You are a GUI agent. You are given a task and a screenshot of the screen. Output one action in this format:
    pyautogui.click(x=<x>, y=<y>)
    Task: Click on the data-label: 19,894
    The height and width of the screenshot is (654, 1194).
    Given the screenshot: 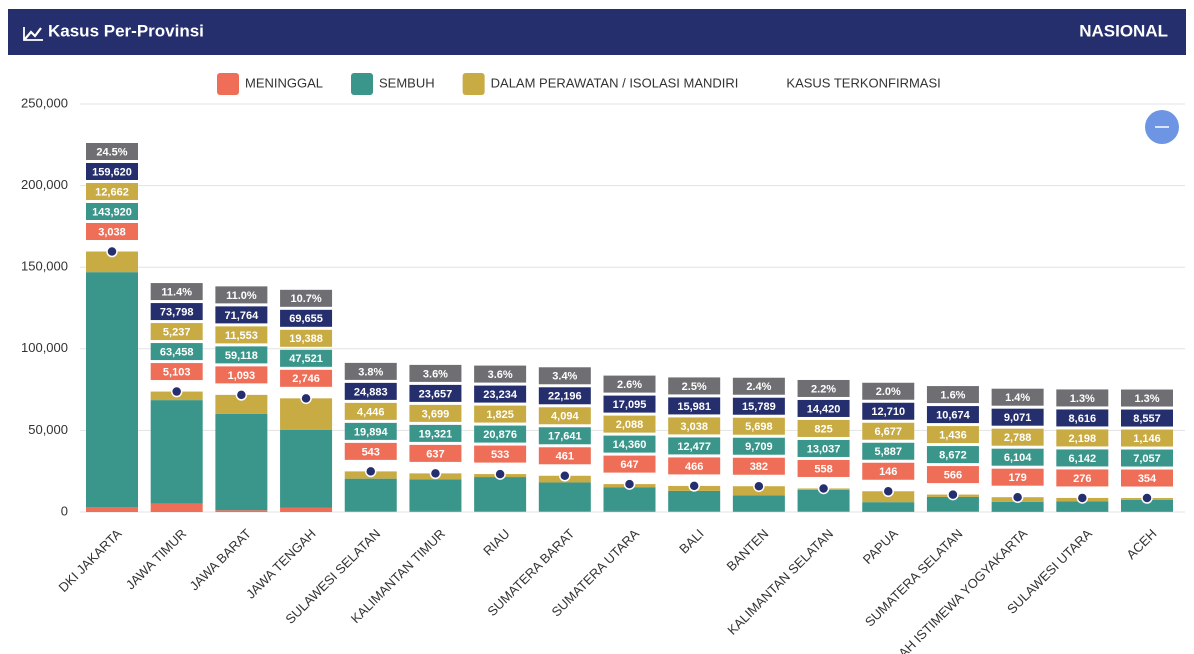 What is the action you would take?
    pyautogui.click(x=371, y=432)
    